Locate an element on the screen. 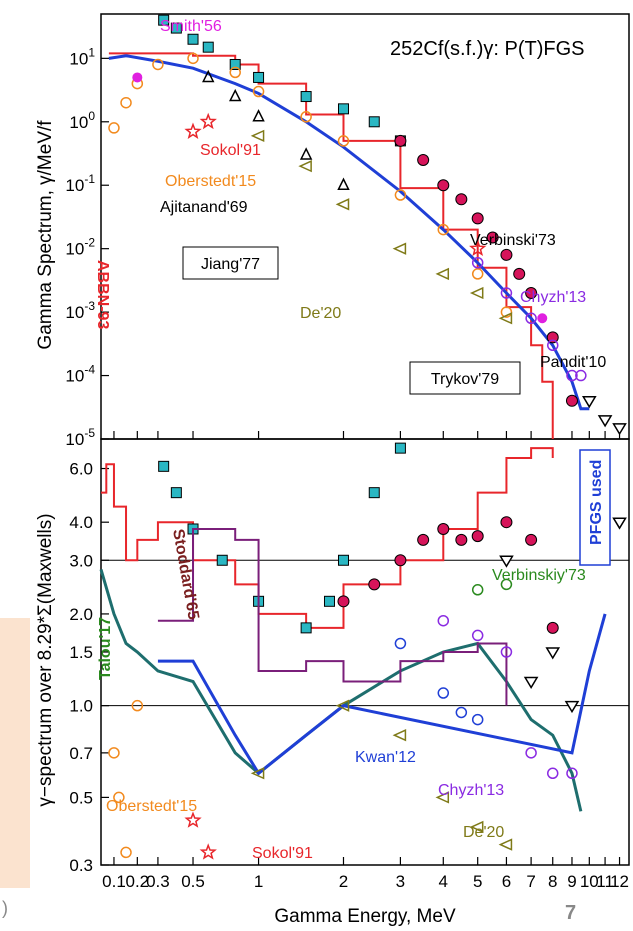 This screenshot has height=931, width=633. annotation-bottom-talou-17: Talou'17 is located at coordinates (105, 648).